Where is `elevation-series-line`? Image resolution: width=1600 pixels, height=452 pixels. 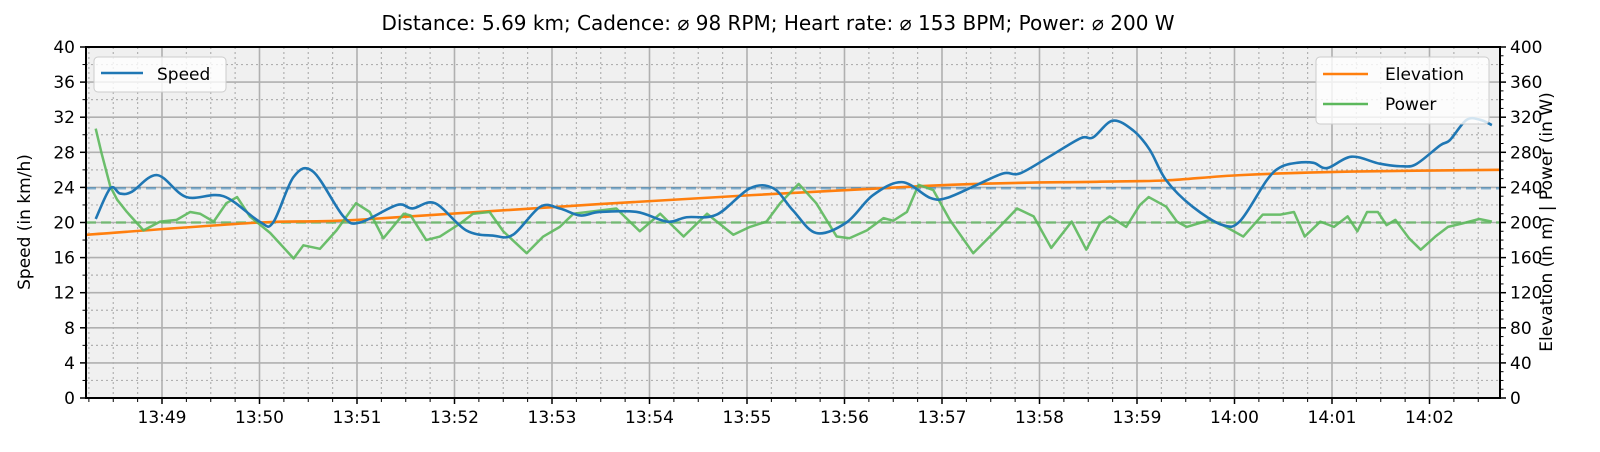 elevation-series-line is located at coordinates (793, 202).